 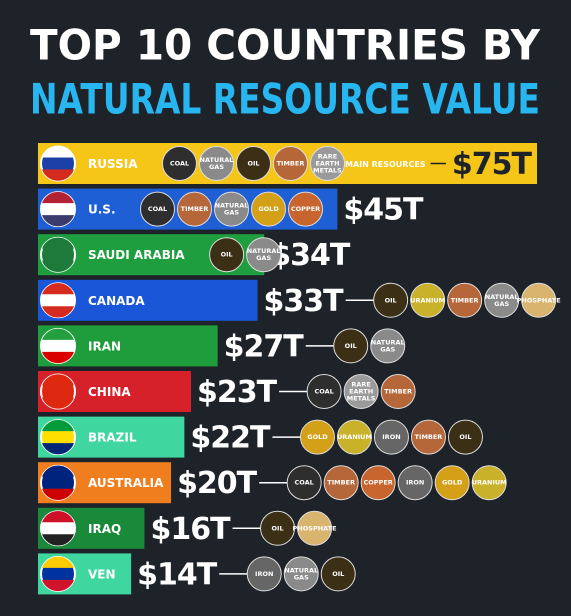 I want to click on resource: URANIUM, so click(x=354, y=437).